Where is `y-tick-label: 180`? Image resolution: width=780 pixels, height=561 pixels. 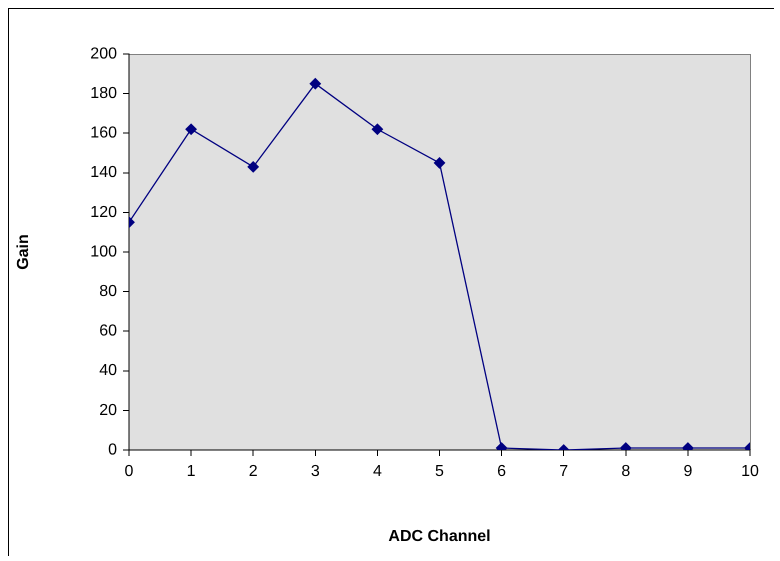
y-tick-label: 180 is located at coordinates (104, 93).